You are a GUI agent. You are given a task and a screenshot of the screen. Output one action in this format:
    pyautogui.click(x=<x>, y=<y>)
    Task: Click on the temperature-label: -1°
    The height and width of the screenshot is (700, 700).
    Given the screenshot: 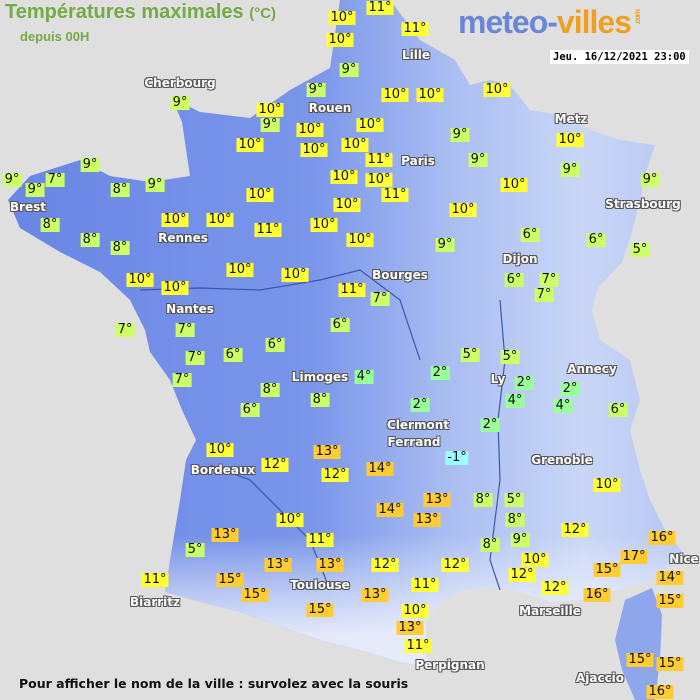 What is the action you would take?
    pyautogui.click(x=457, y=457)
    